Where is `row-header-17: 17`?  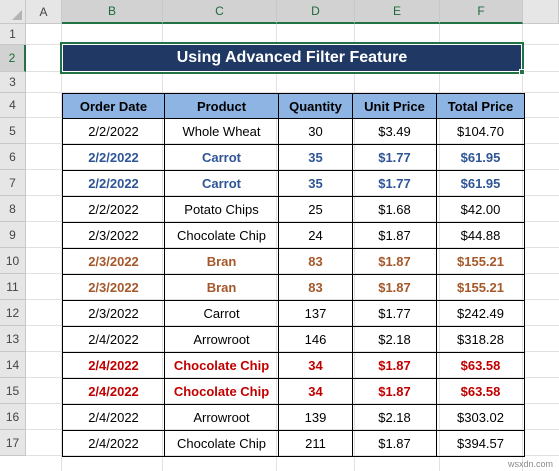 row-header-17: 17 is located at coordinates (13, 443).